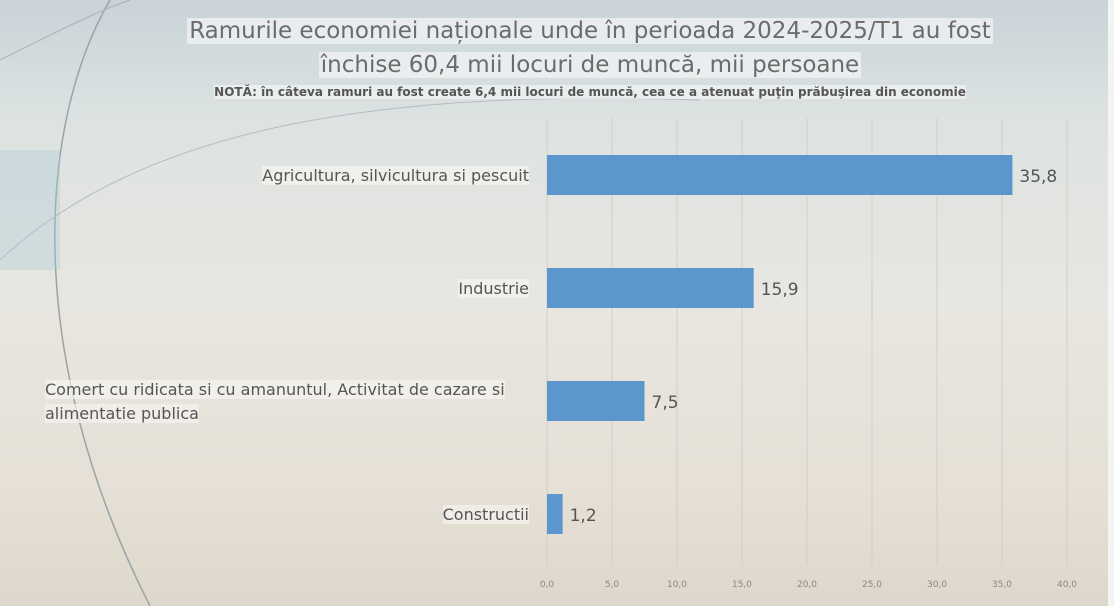 Image resolution: width=1114 pixels, height=606 pixels. What do you see at coordinates (1038, 177) in the screenshot?
I see `data-label: 35,8` at bounding box center [1038, 177].